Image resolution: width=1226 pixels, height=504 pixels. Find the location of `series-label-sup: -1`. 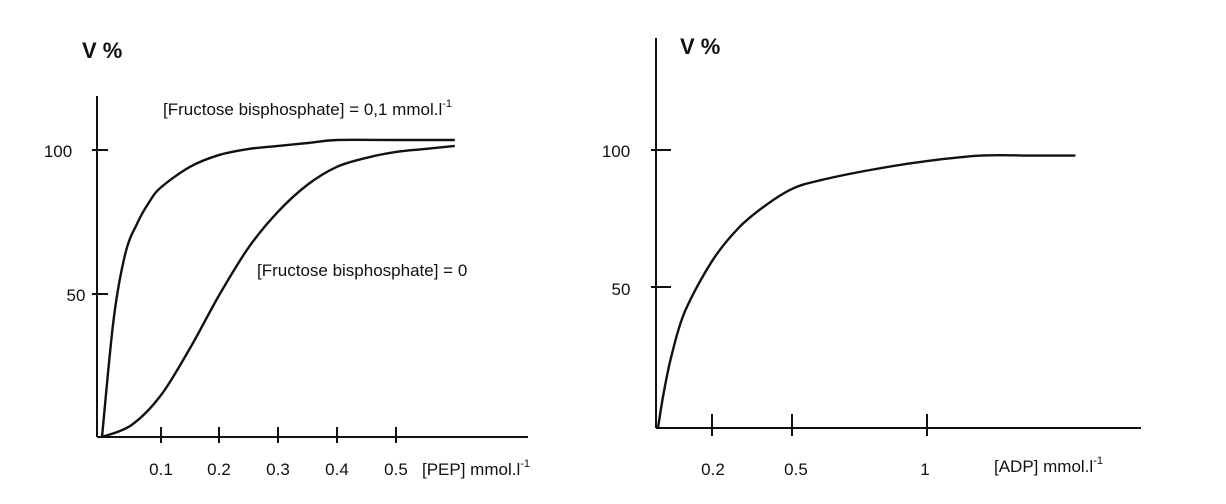

series-label-sup: -1 is located at coordinates (447, 104).